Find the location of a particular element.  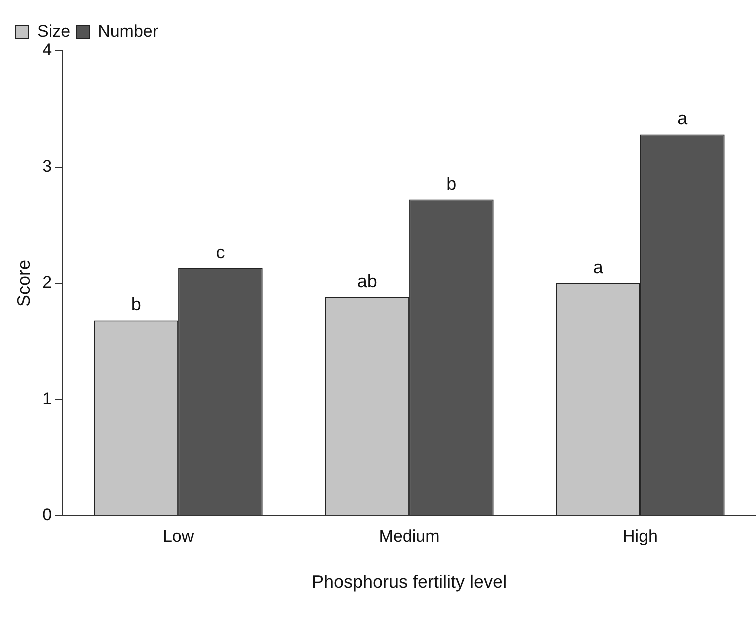

legend-label: Number is located at coordinates (128, 32).